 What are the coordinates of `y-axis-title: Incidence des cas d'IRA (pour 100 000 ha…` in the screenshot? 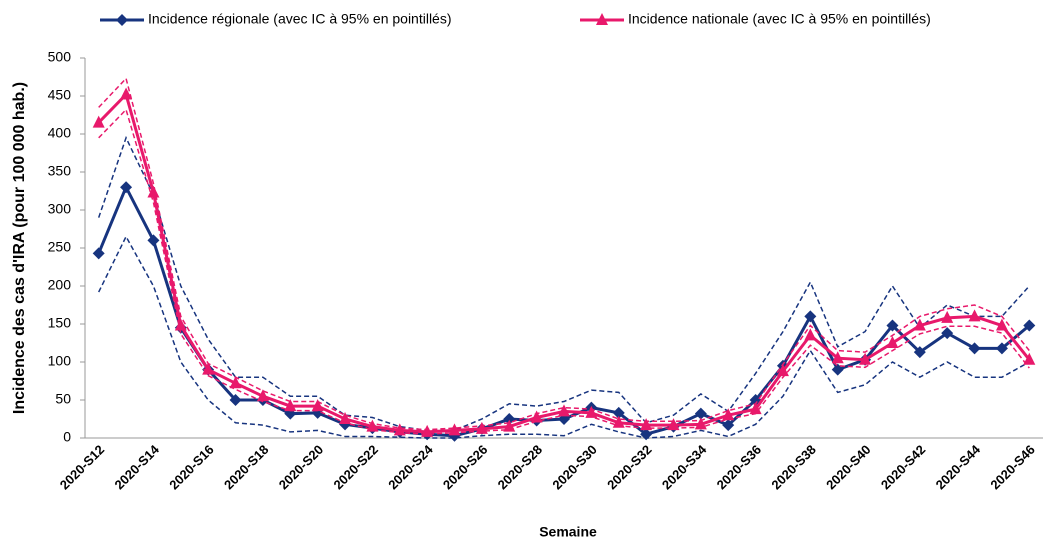 It's located at (19, 248).